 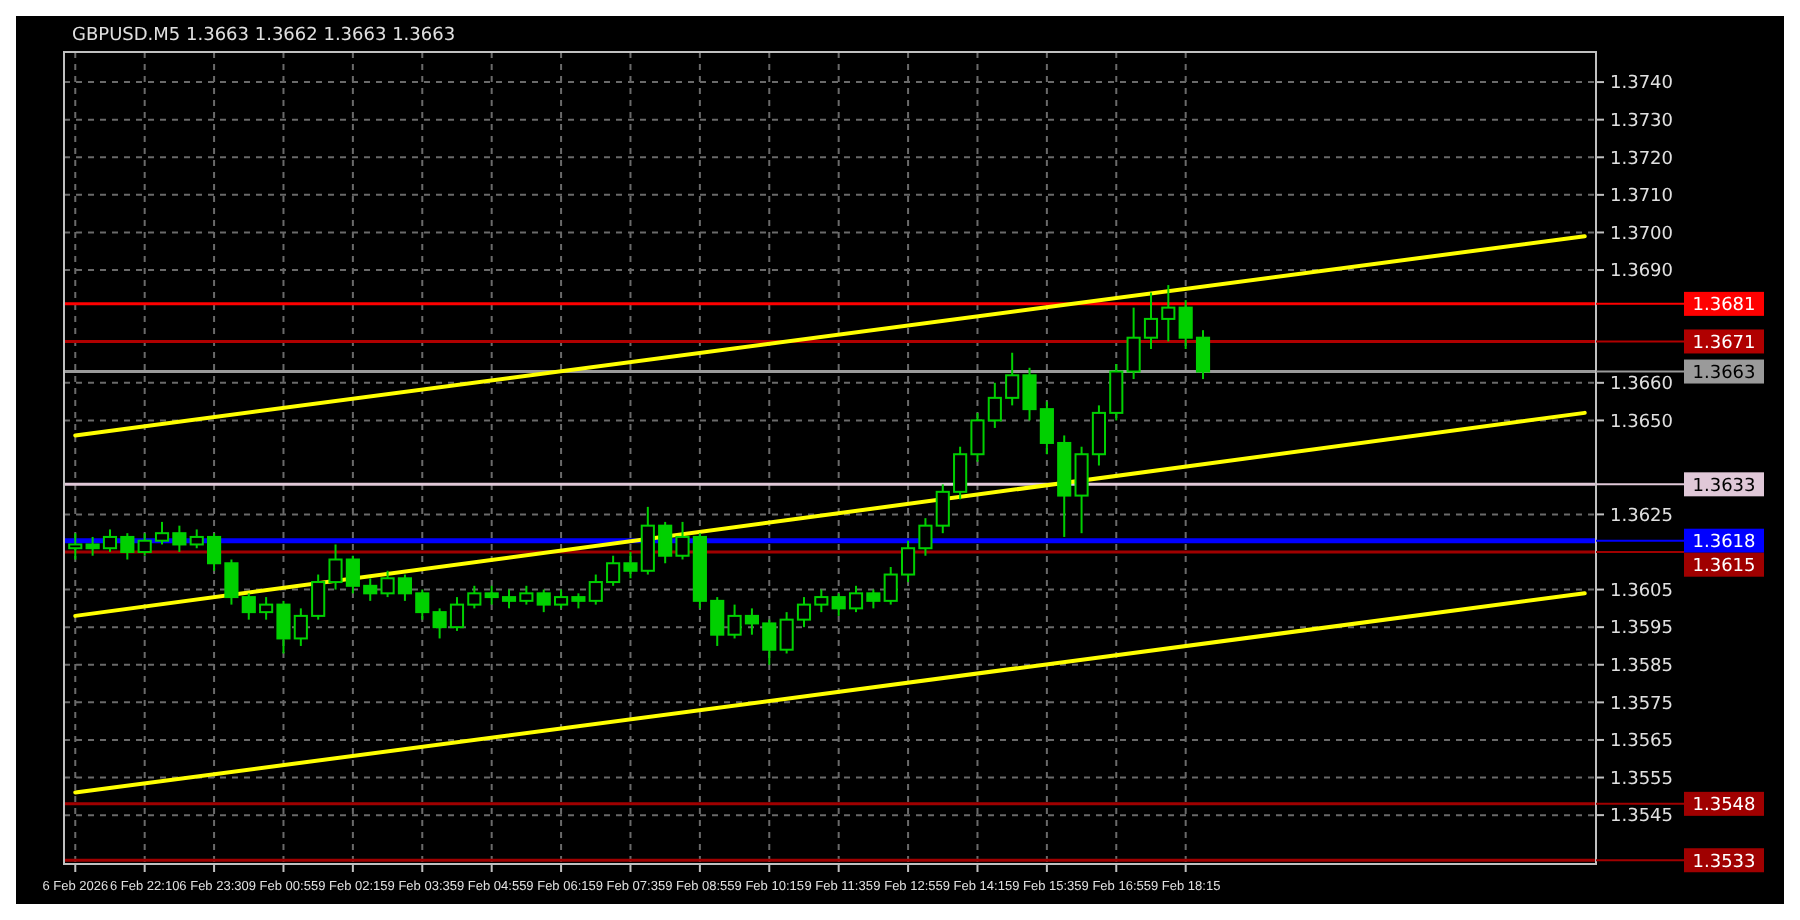 What do you see at coordinates (1641, 779) in the screenshot?
I see `y-tick-label: 1.3555` at bounding box center [1641, 779].